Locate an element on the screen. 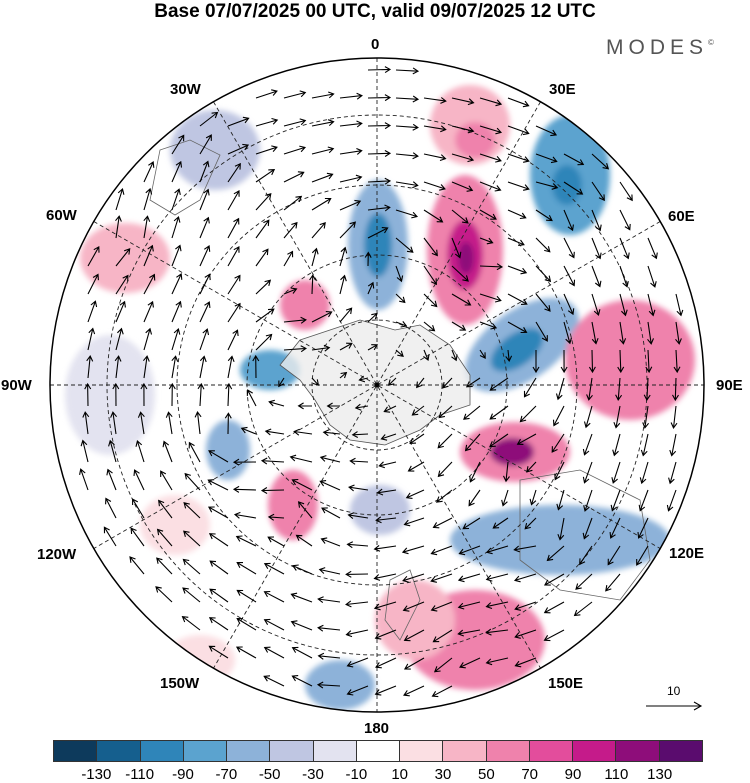  colorbar-tick-label: -130 is located at coordinates (96, 774).